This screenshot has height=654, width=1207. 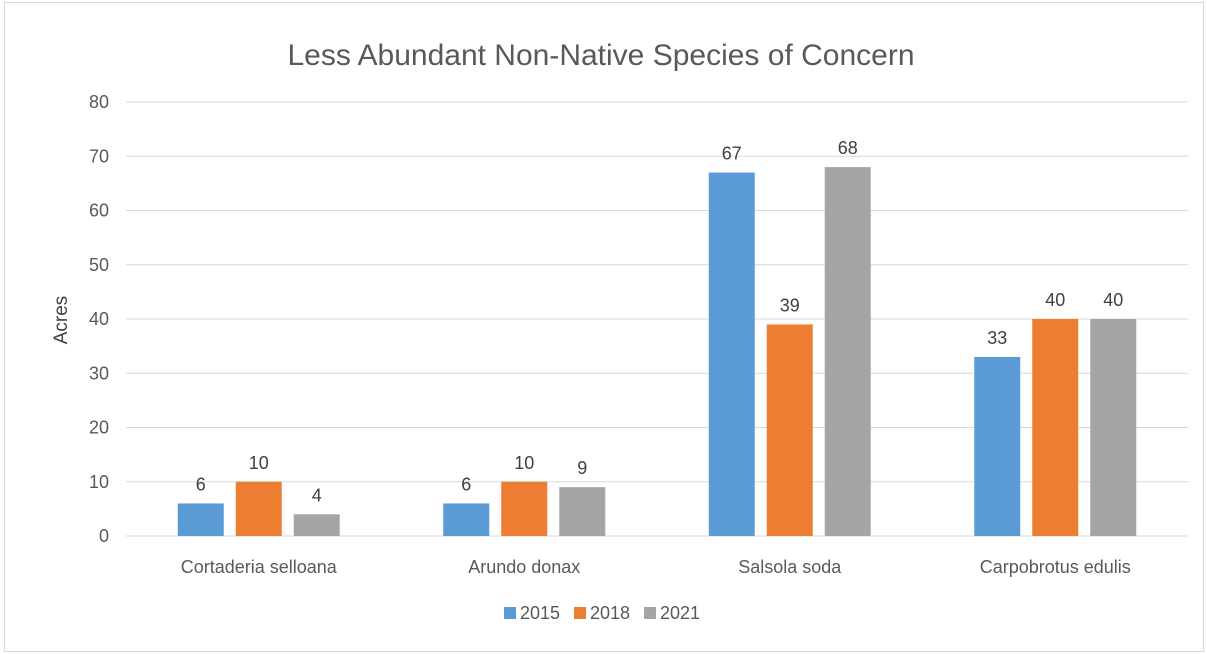 I want to click on y-tick-label: 70, so click(x=99, y=156).